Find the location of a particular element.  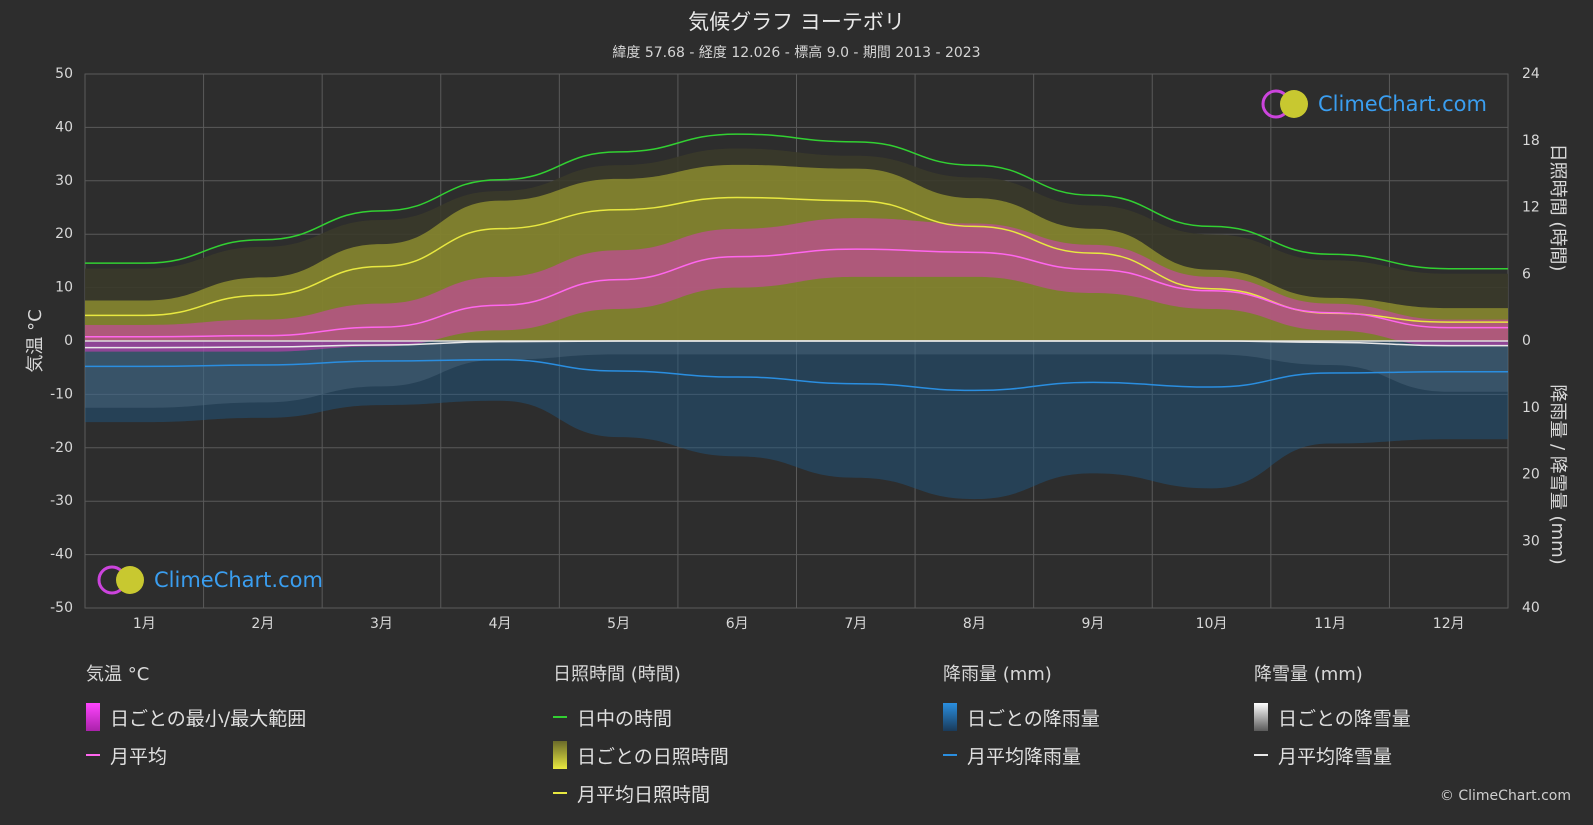

y-tick-left: 30 is located at coordinates (64, 181).